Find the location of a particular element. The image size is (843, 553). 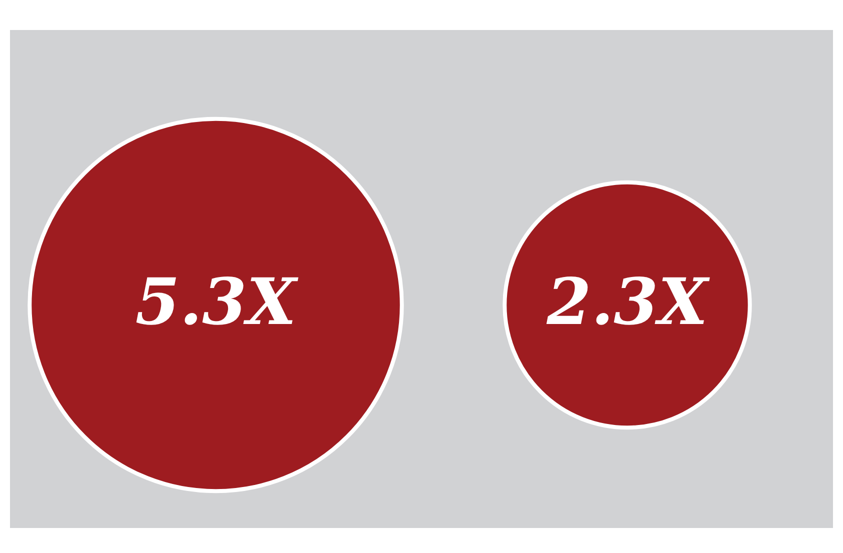

data-label: 2.3X is located at coordinates (628, 302).